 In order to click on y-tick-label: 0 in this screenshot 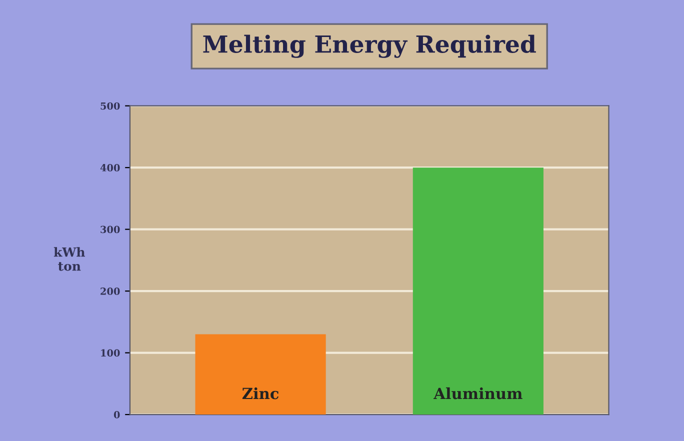, I will do `click(117, 414)`.